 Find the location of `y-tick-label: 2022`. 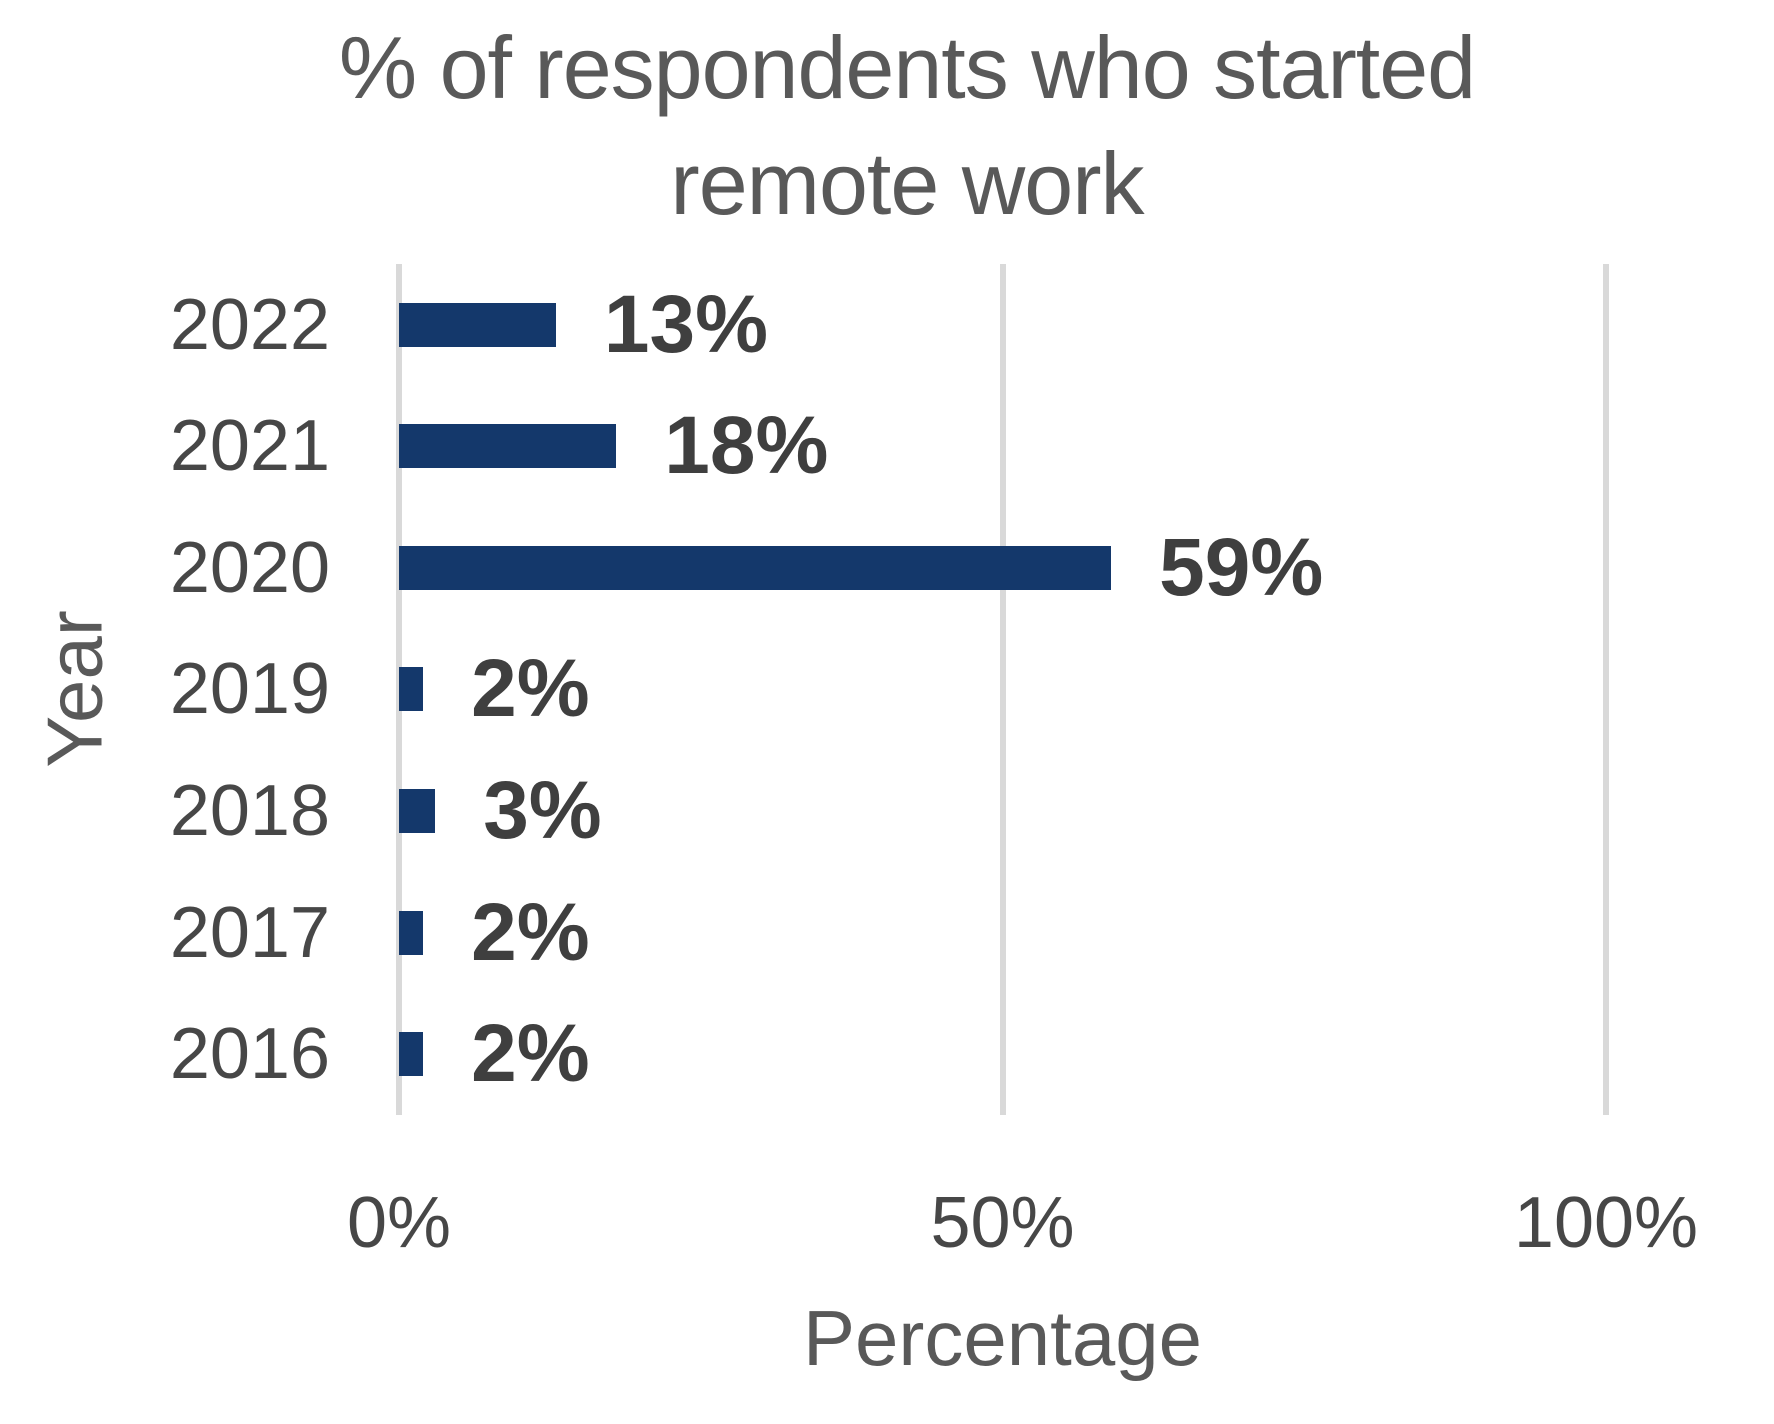

y-tick-label: 2022 is located at coordinates (249, 324).